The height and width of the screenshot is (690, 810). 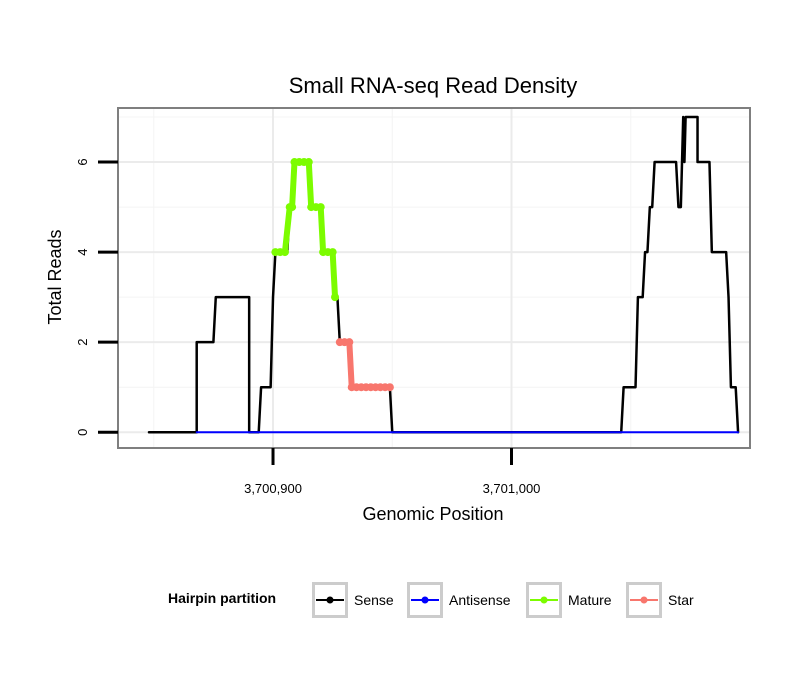 I want to click on series-star, so click(x=364, y=365).